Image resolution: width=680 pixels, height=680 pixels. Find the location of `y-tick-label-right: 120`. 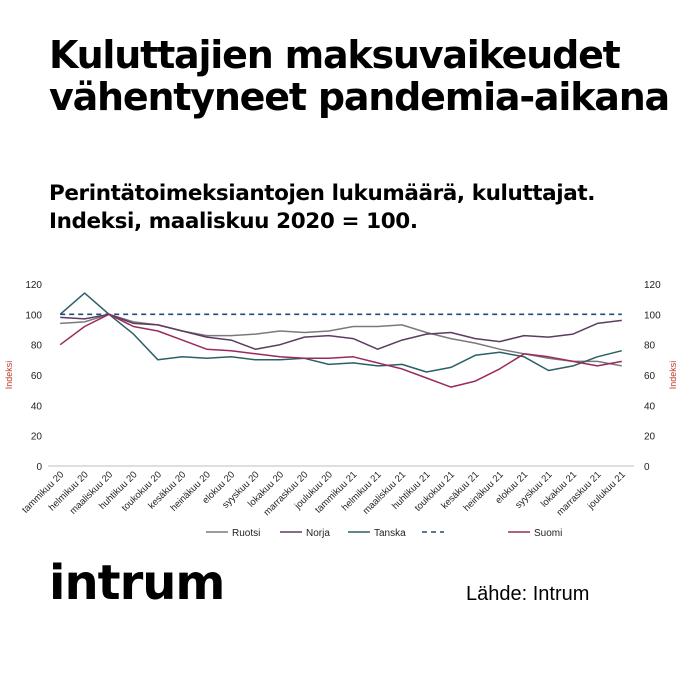

y-tick-label-right: 120 is located at coordinates (652, 285).